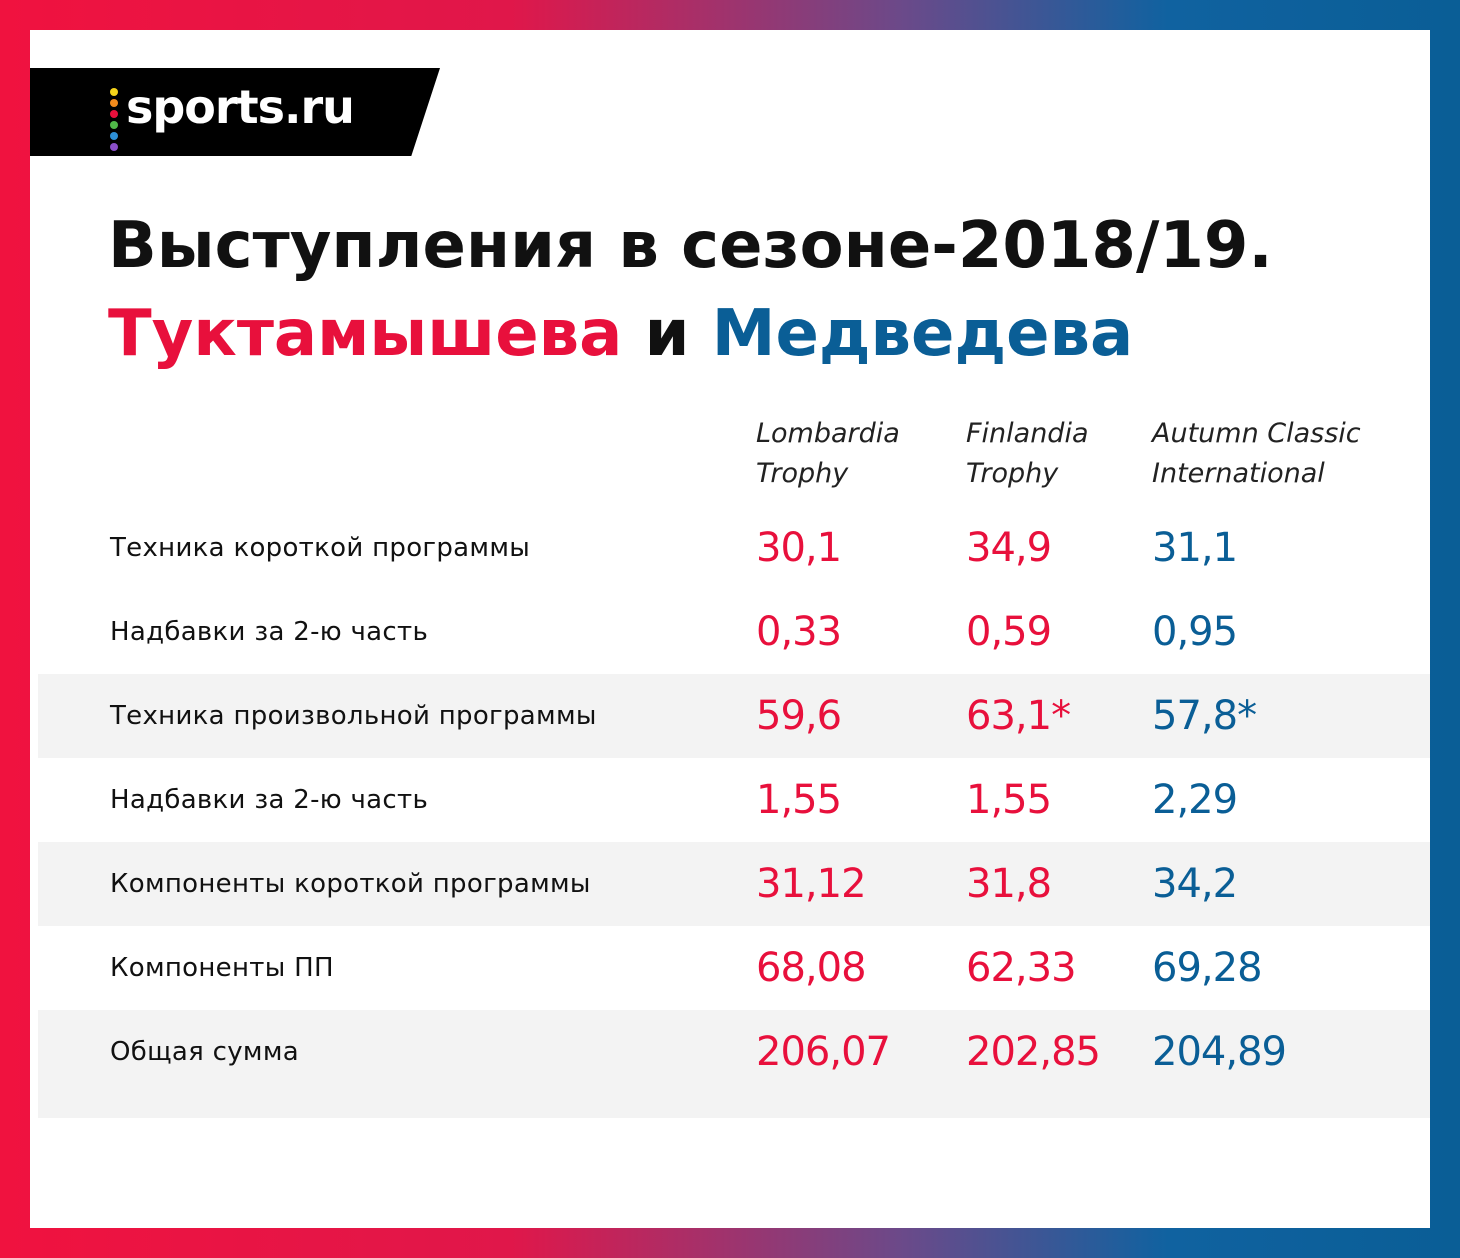 The height and width of the screenshot is (1258, 1460). I want to click on skater-name-b: Медведева, so click(922, 334).